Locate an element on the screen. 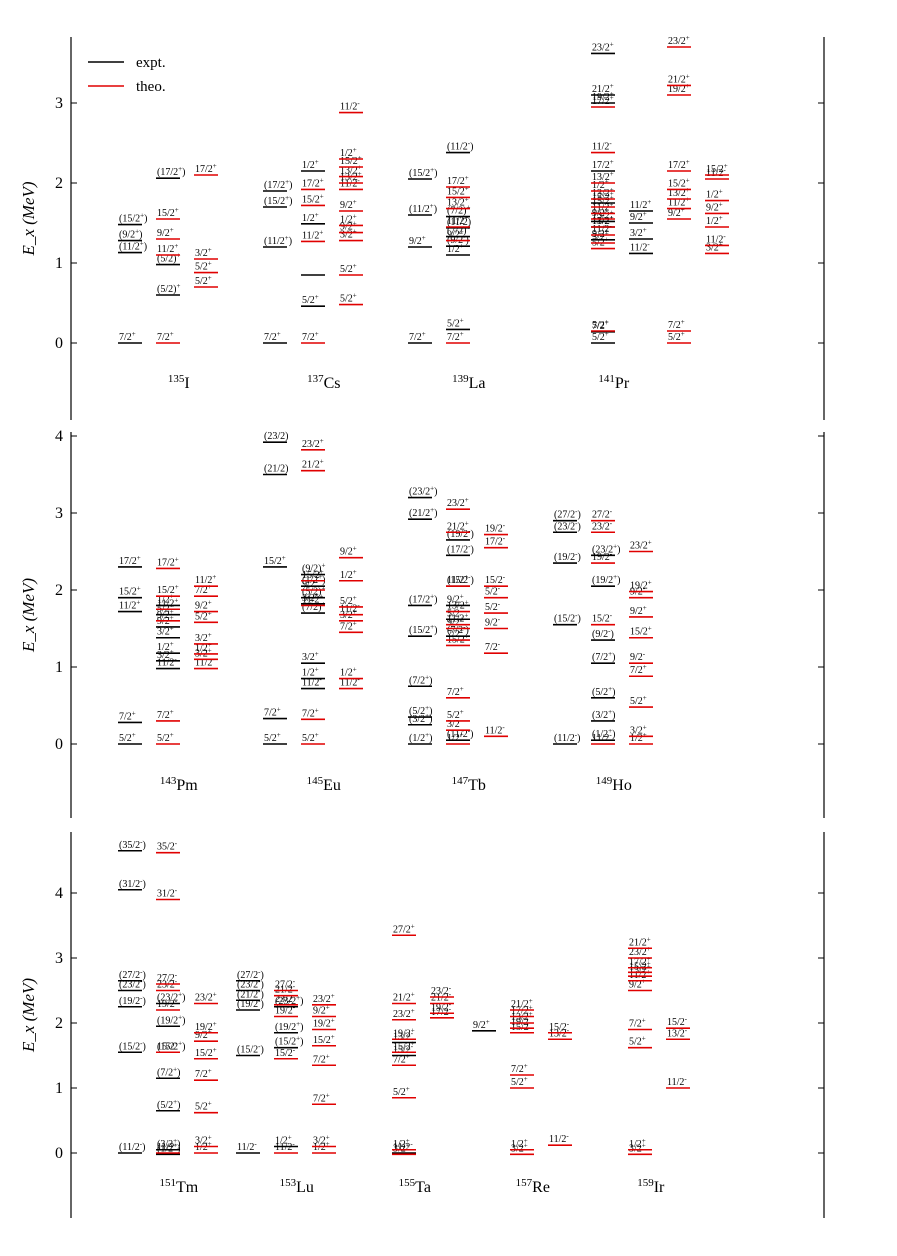  y-tick-label: 1 is located at coordinates (59, 1088).